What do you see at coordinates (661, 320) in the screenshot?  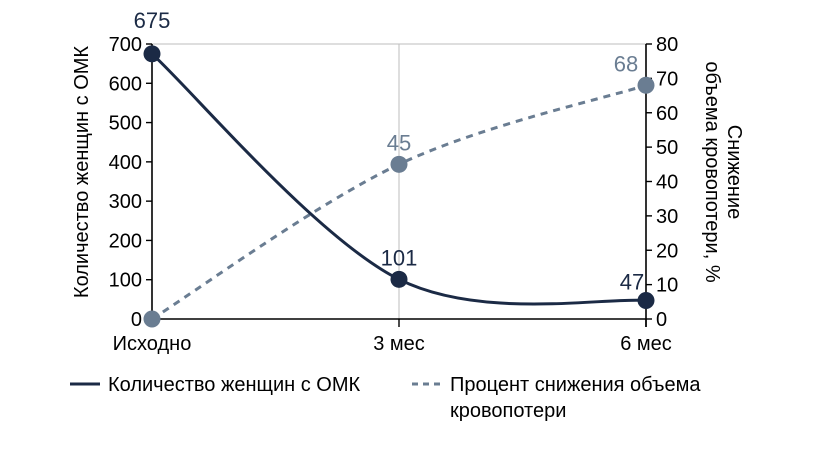 I see `y-right-tick-label: 0` at bounding box center [661, 320].